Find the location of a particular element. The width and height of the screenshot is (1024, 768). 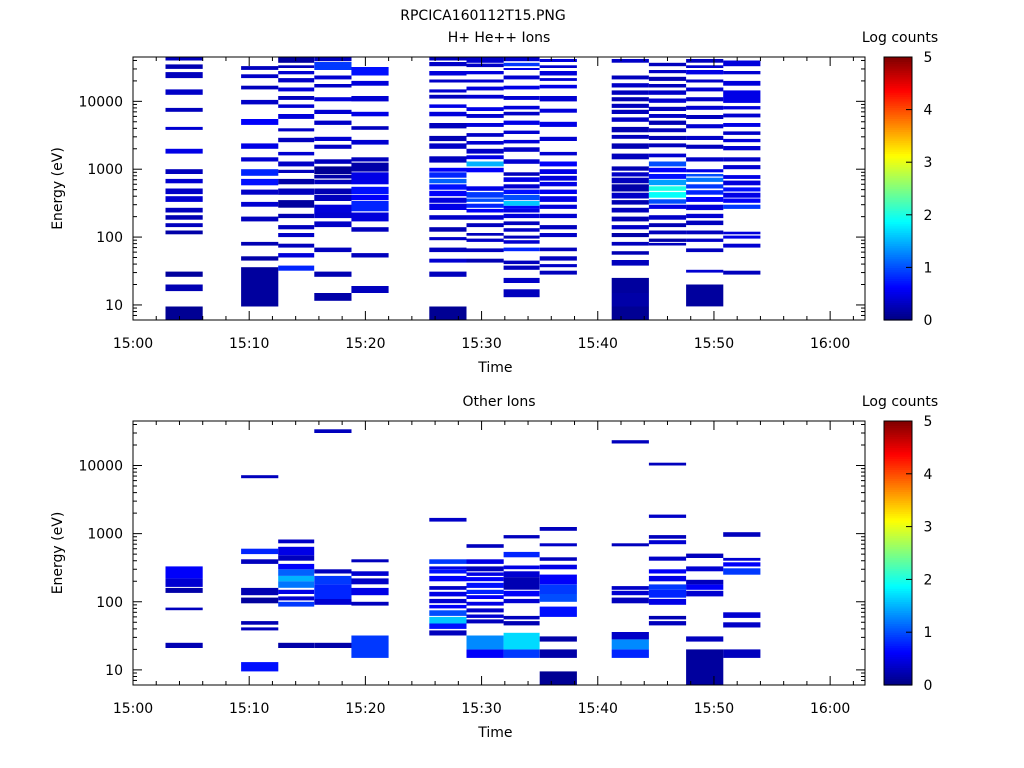

colorbar-label: Log counts is located at coordinates (900, 402).